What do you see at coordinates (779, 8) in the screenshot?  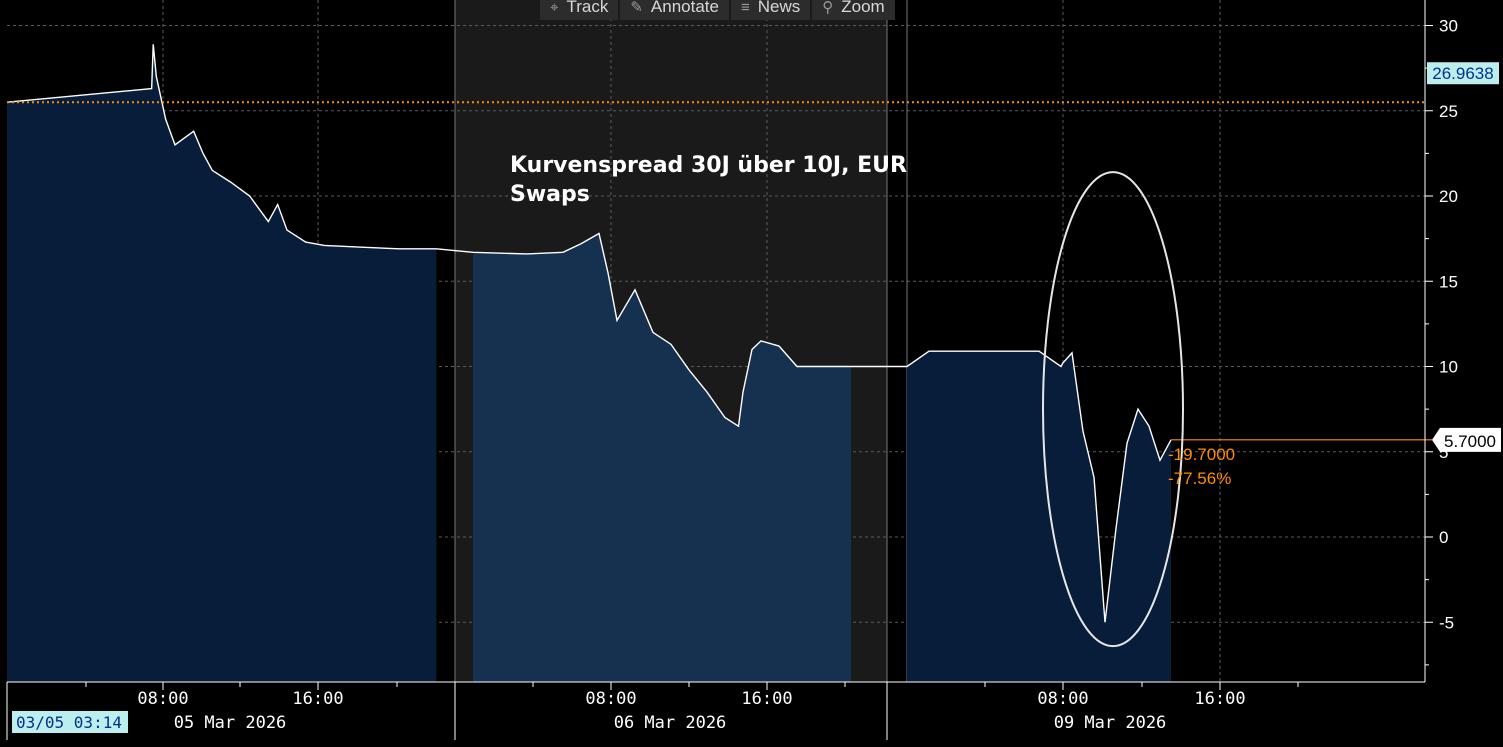 I see `news-label: News` at bounding box center [779, 8].